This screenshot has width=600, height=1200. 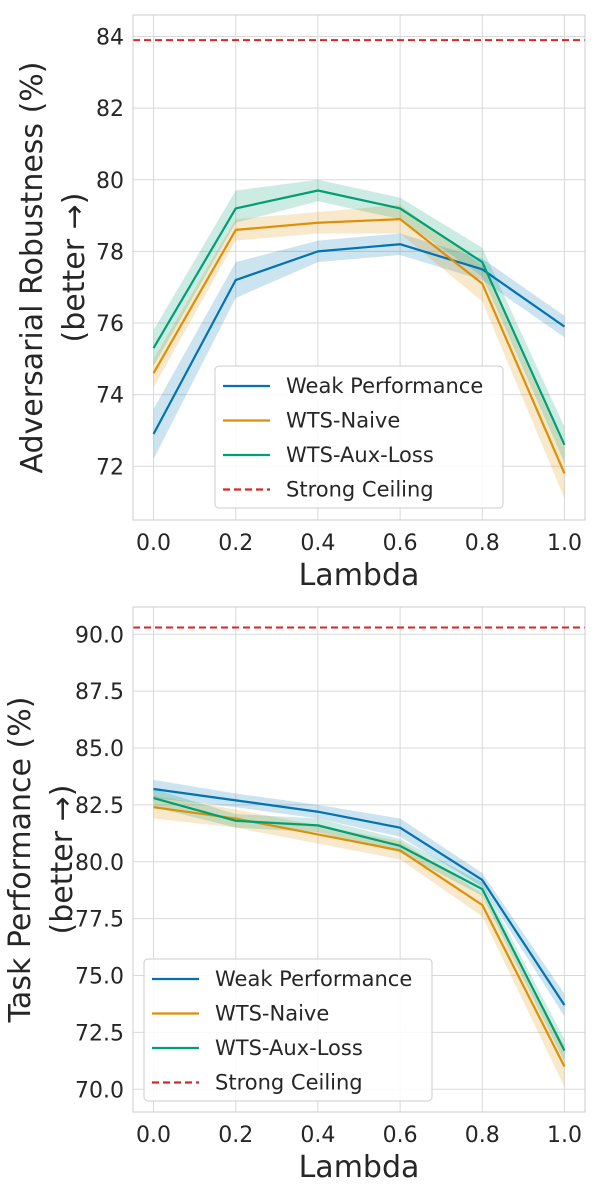 What do you see at coordinates (110, 396) in the screenshot?
I see `y-tick-label: 74` at bounding box center [110, 396].